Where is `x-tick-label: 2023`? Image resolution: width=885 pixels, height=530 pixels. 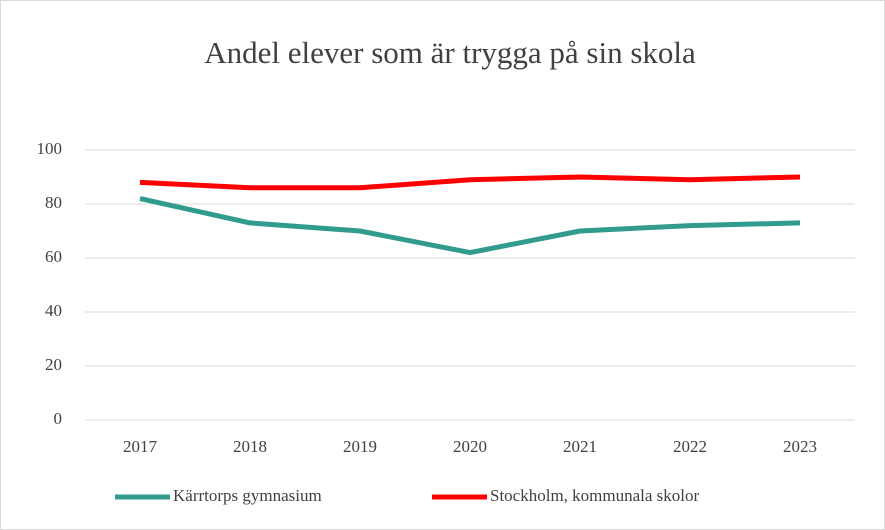
x-tick-label: 2023 is located at coordinates (800, 446).